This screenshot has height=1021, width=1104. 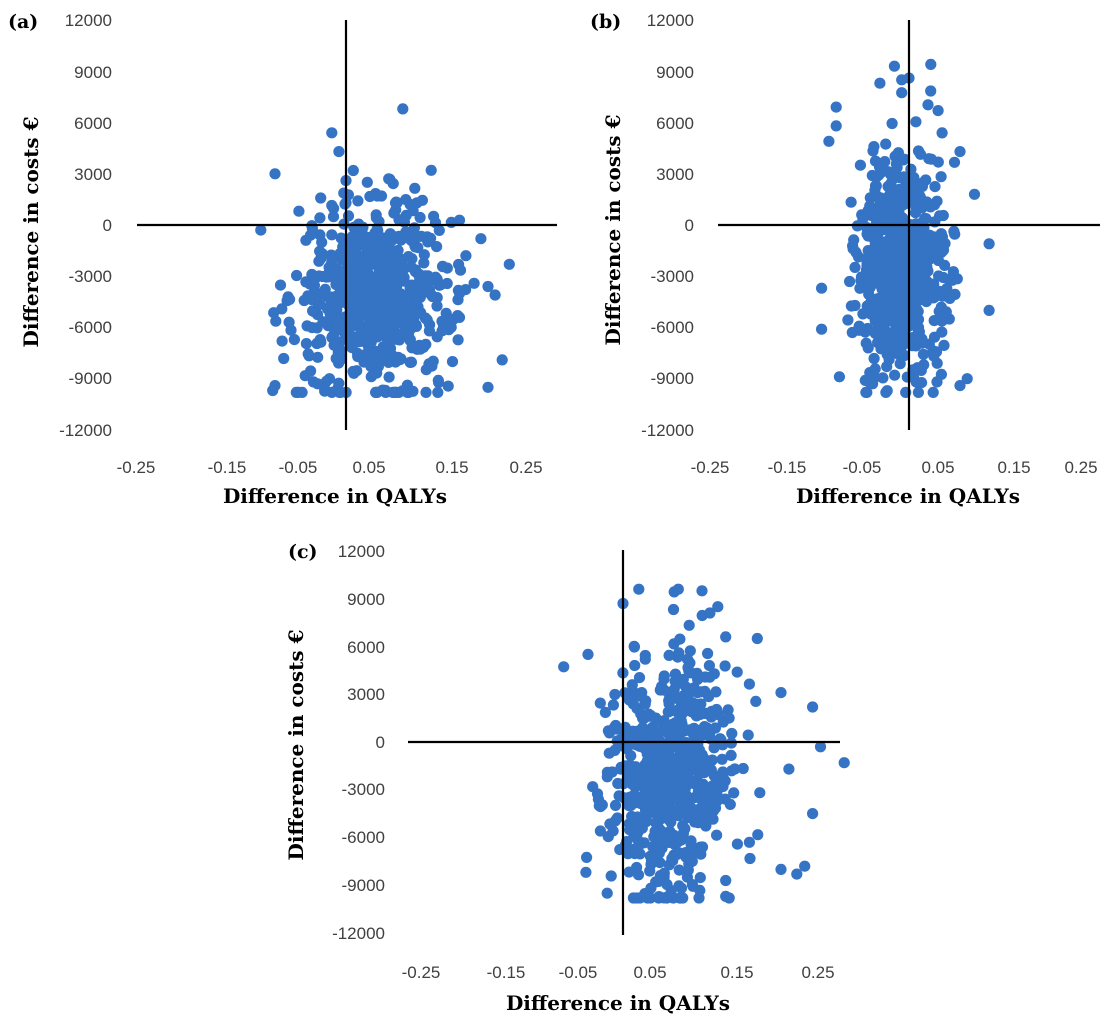 I want to click on x-tick-labels: -0.25 -0.15 -0.05 0.05 0.15 0.25, so click(x=618, y=972).